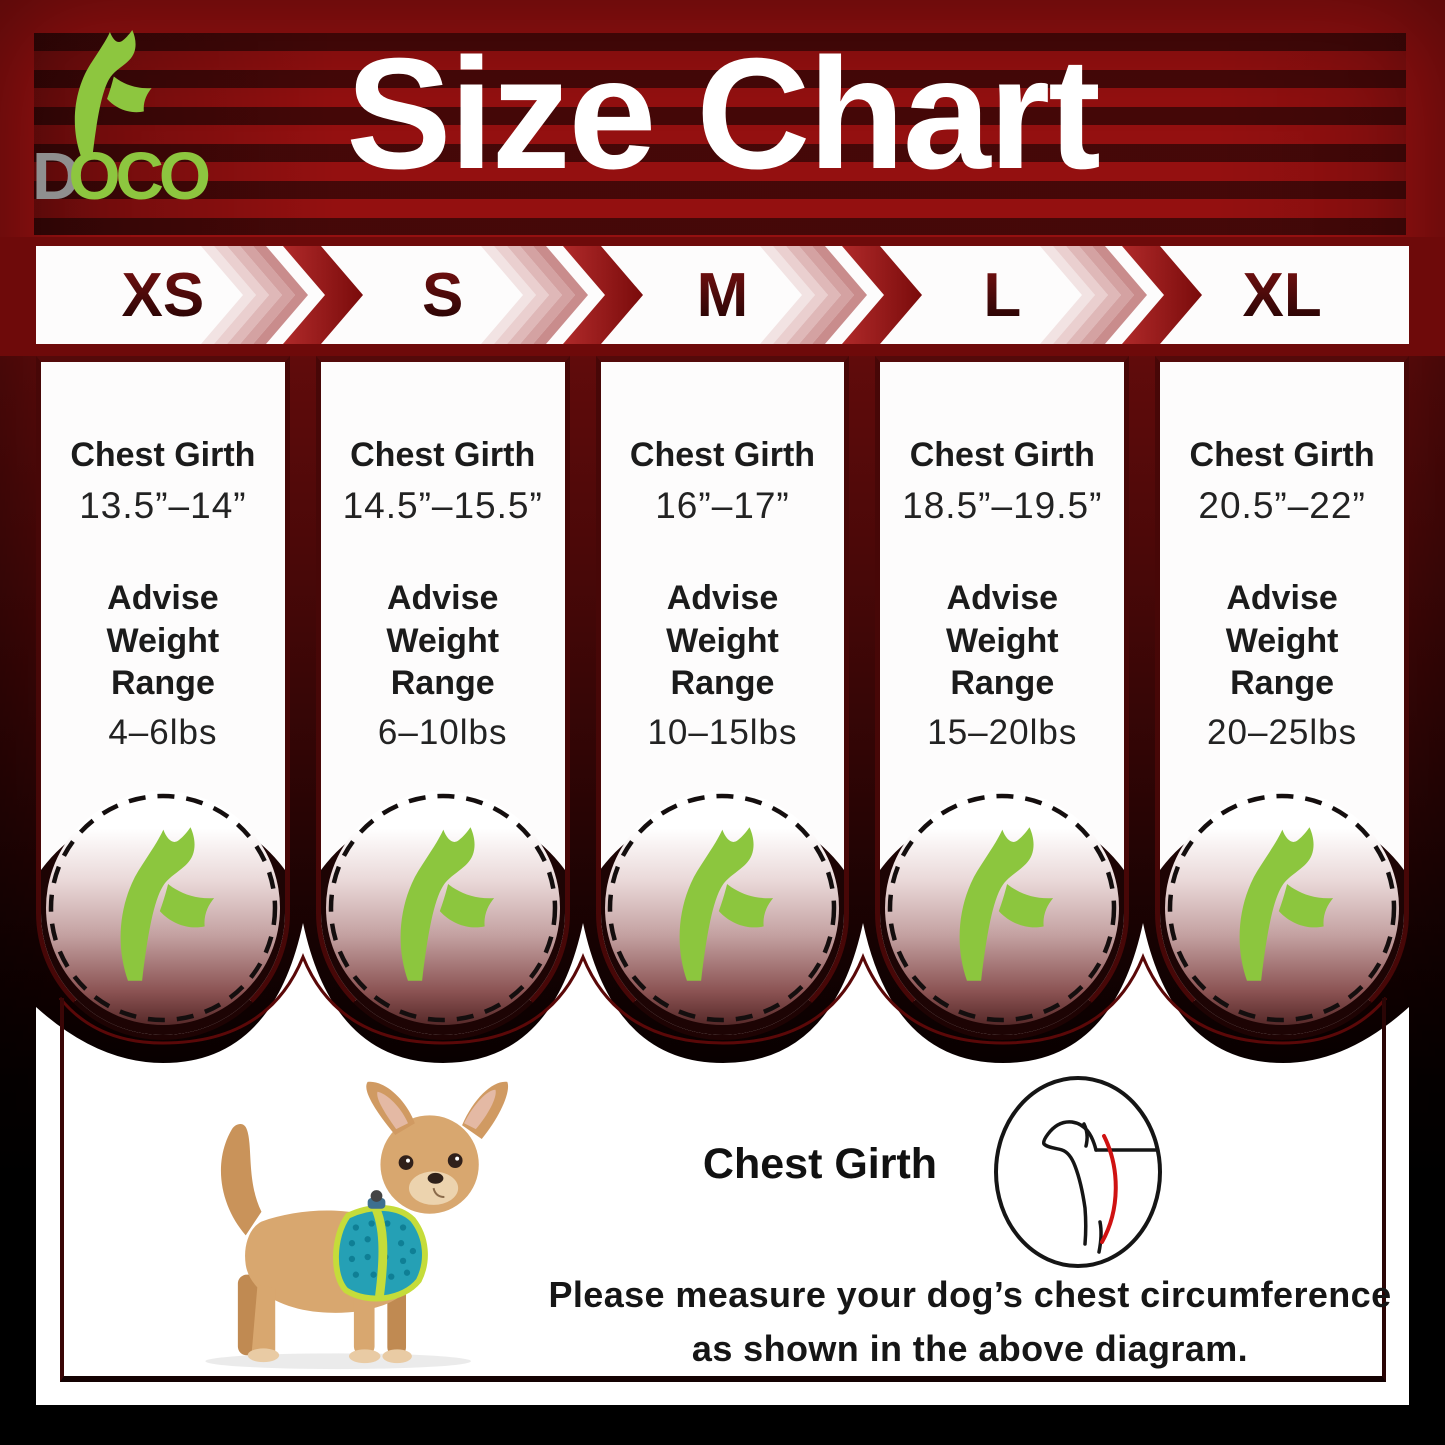  What do you see at coordinates (163, 295) in the screenshot?
I see `size-label: XS` at bounding box center [163, 295].